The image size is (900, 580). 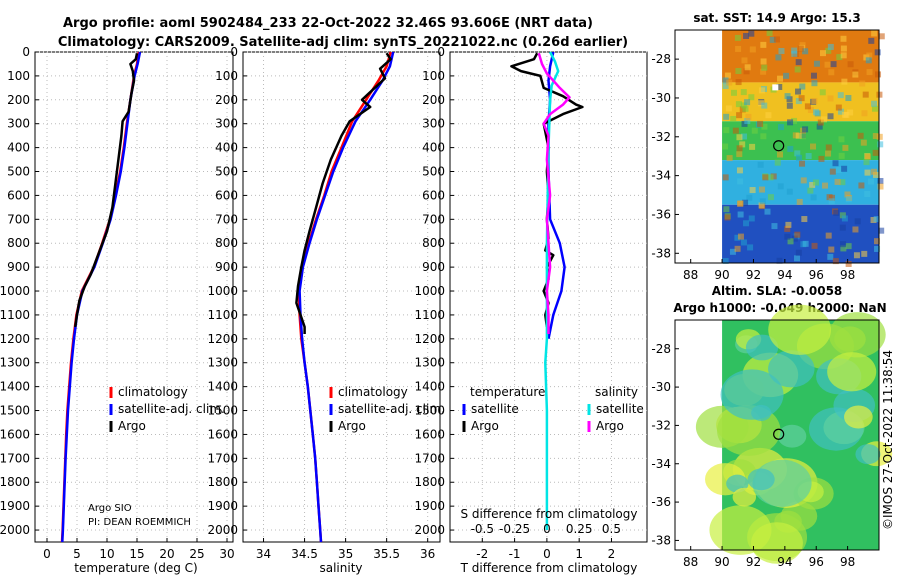 I want to click on depth-tick-label: 1900, so click(x=429, y=506).